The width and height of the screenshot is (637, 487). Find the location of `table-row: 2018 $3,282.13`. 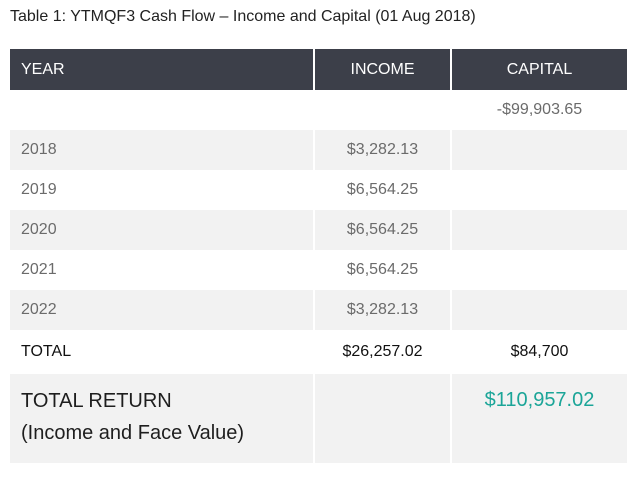

table-row: 2018 $3,282.13 is located at coordinates (318, 150).